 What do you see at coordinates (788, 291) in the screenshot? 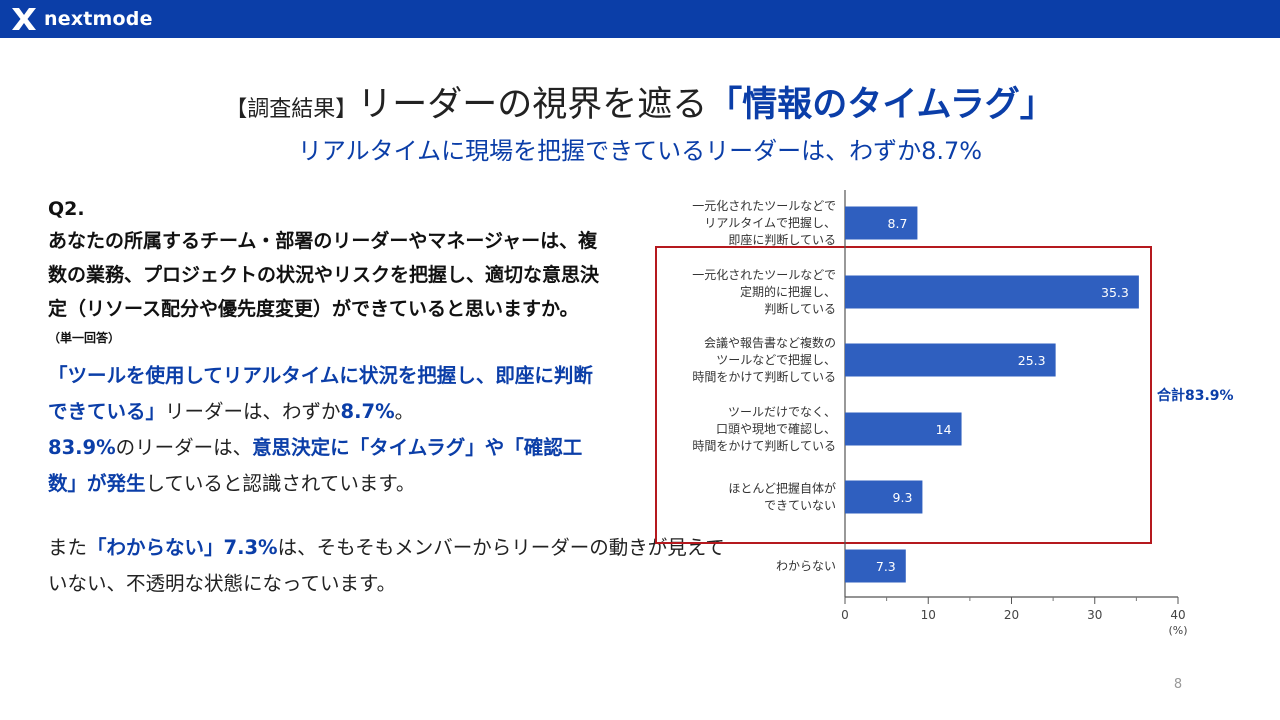
I see `category-label-1-1: 定期的に把握し、` at bounding box center [788, 291].